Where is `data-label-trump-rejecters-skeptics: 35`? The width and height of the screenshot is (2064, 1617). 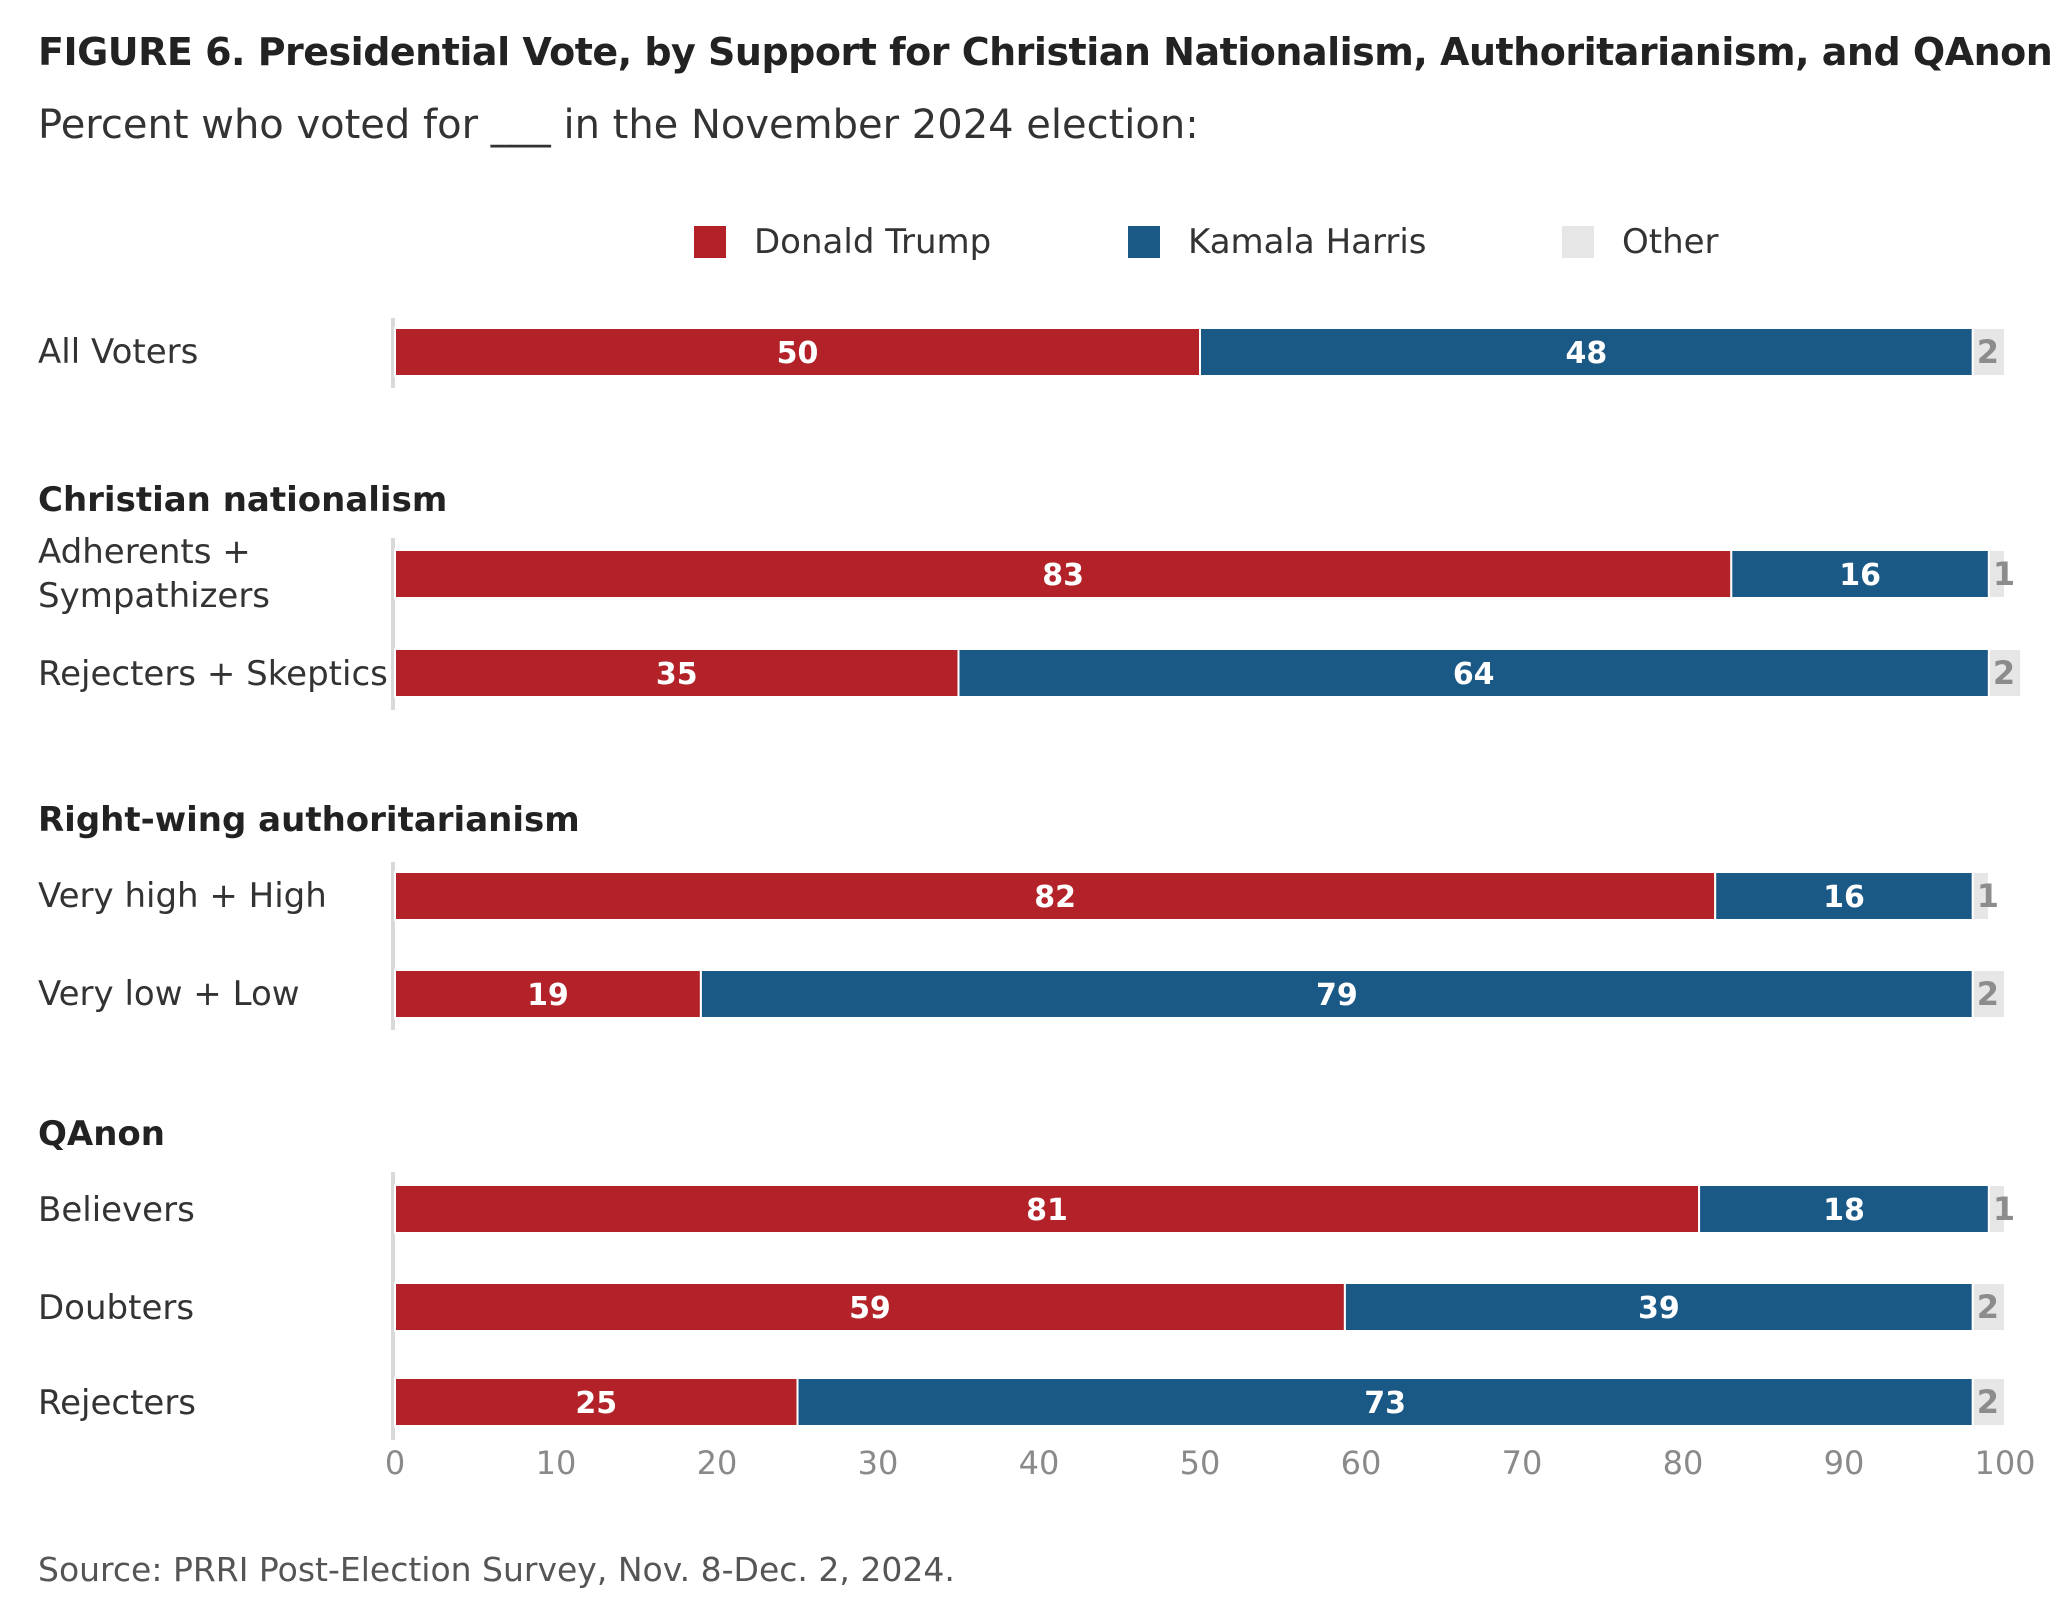 data-label-trump-rejecters-skeptics: 35 is located at coordinates (677, 674).